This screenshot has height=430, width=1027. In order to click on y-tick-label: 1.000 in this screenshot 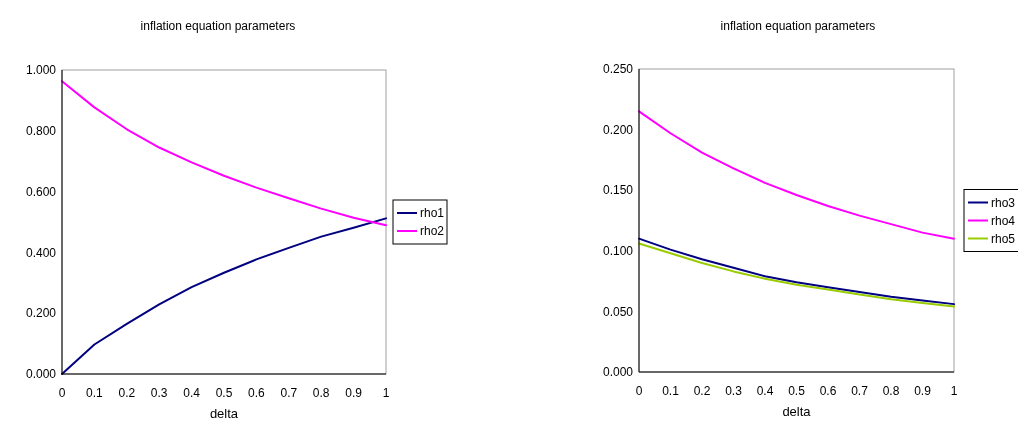, I will do `click(41, 70)`.